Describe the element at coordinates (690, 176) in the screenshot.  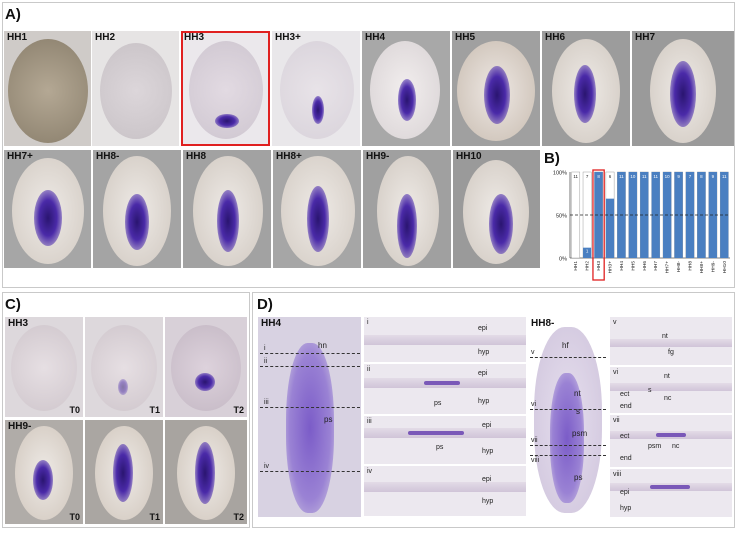
I see `bar-count-label: 7` at that location.